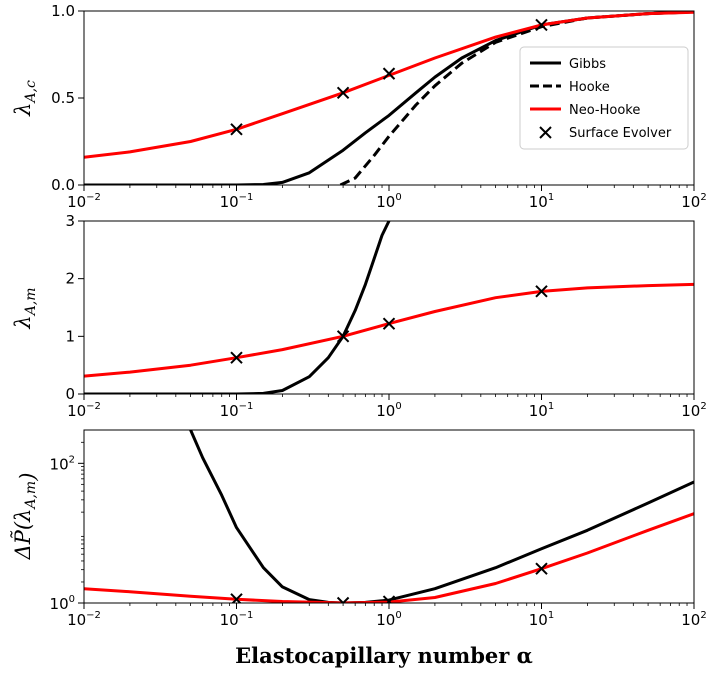 The height and width of the screenshot is (675, 708). I want to click on panel-1-xtick-label-3: 10¹, so click(541, 201).